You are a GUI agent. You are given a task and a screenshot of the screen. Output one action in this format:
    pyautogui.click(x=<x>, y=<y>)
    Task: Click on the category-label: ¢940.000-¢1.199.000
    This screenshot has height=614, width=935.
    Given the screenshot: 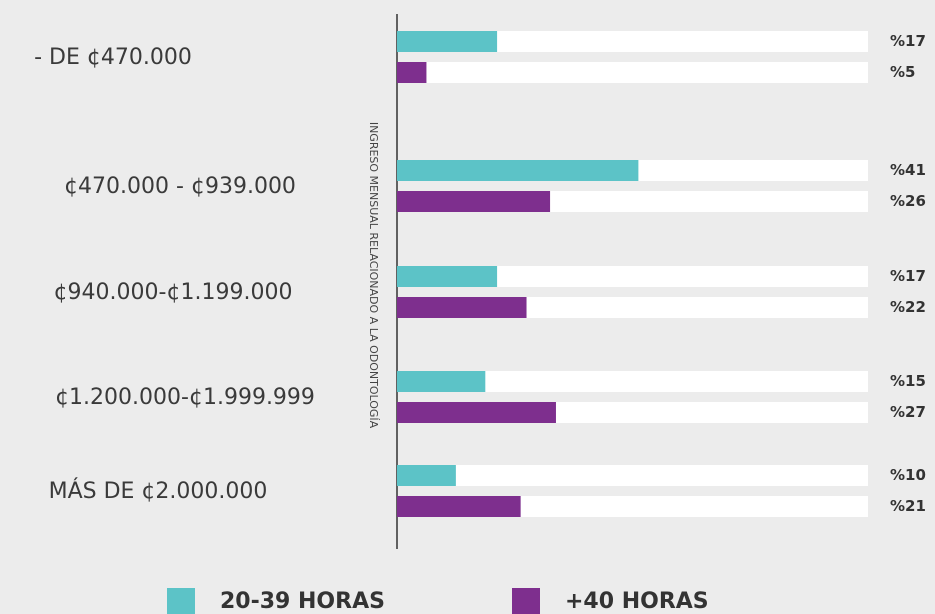 What is the action you would take?
    pyautogui.click(x=173, y=292)
    